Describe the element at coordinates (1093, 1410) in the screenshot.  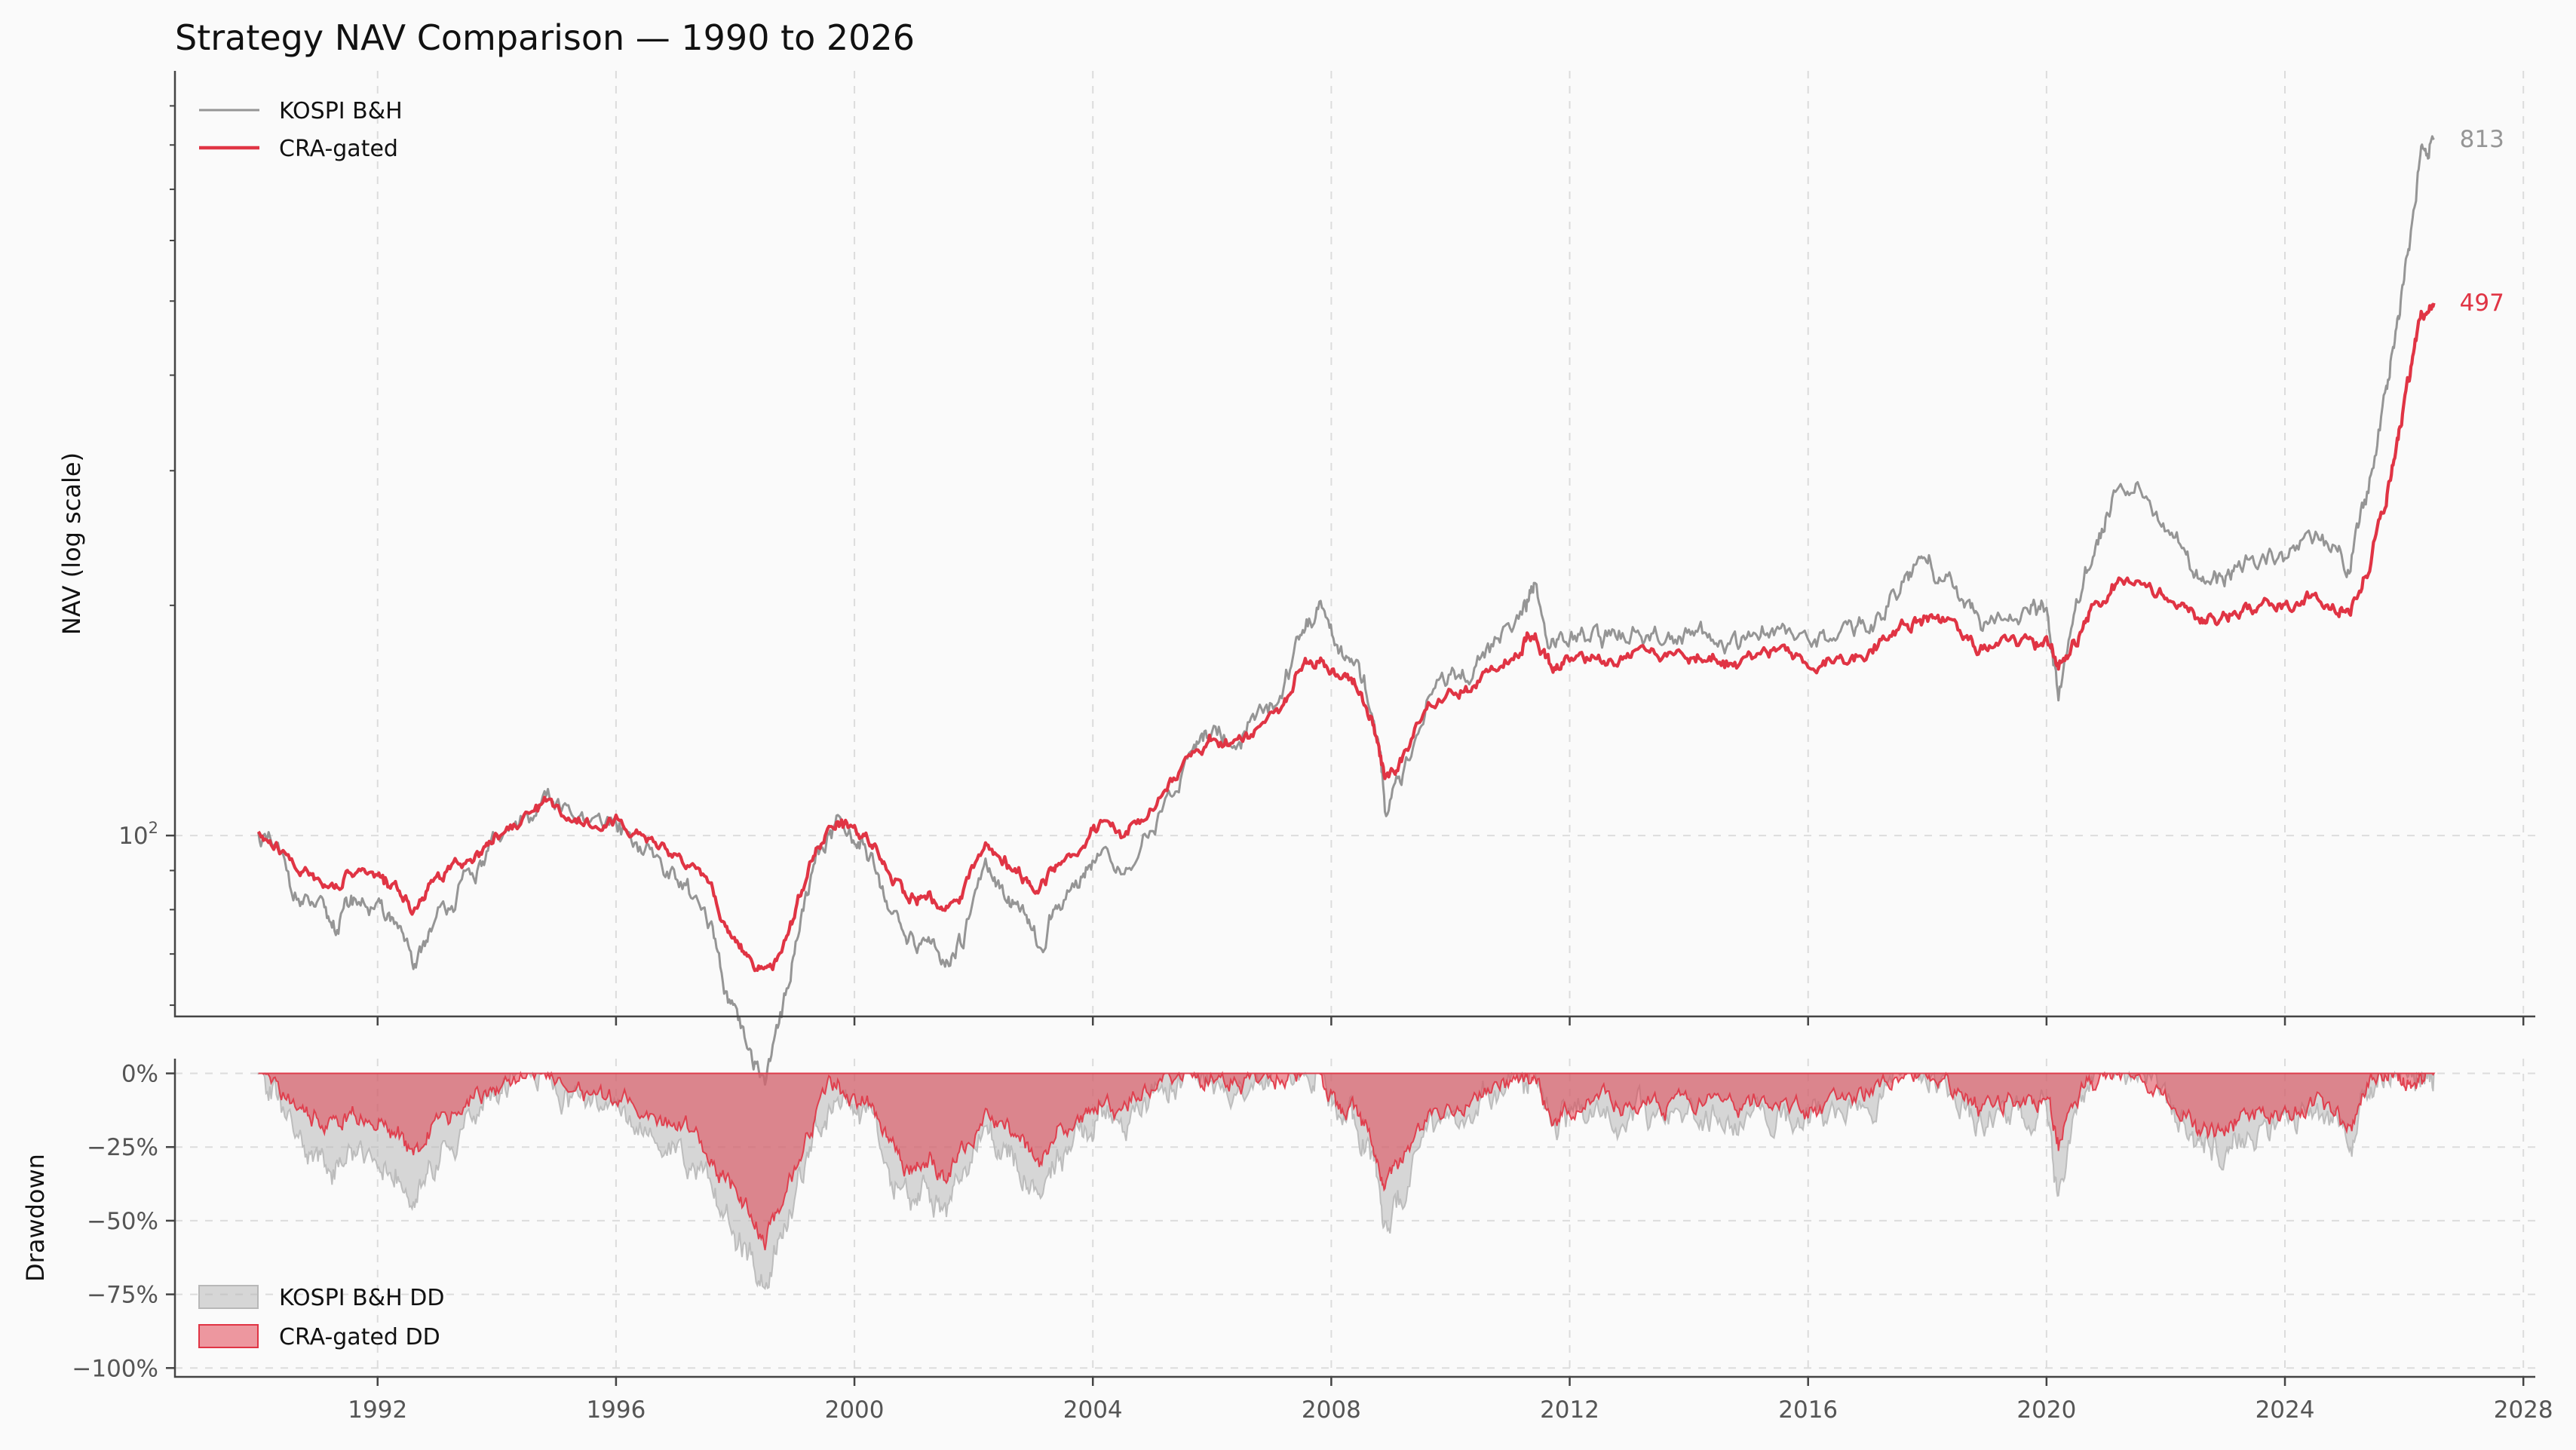
I see `drawdown-x-tick-label-2004: 2004` at that location.